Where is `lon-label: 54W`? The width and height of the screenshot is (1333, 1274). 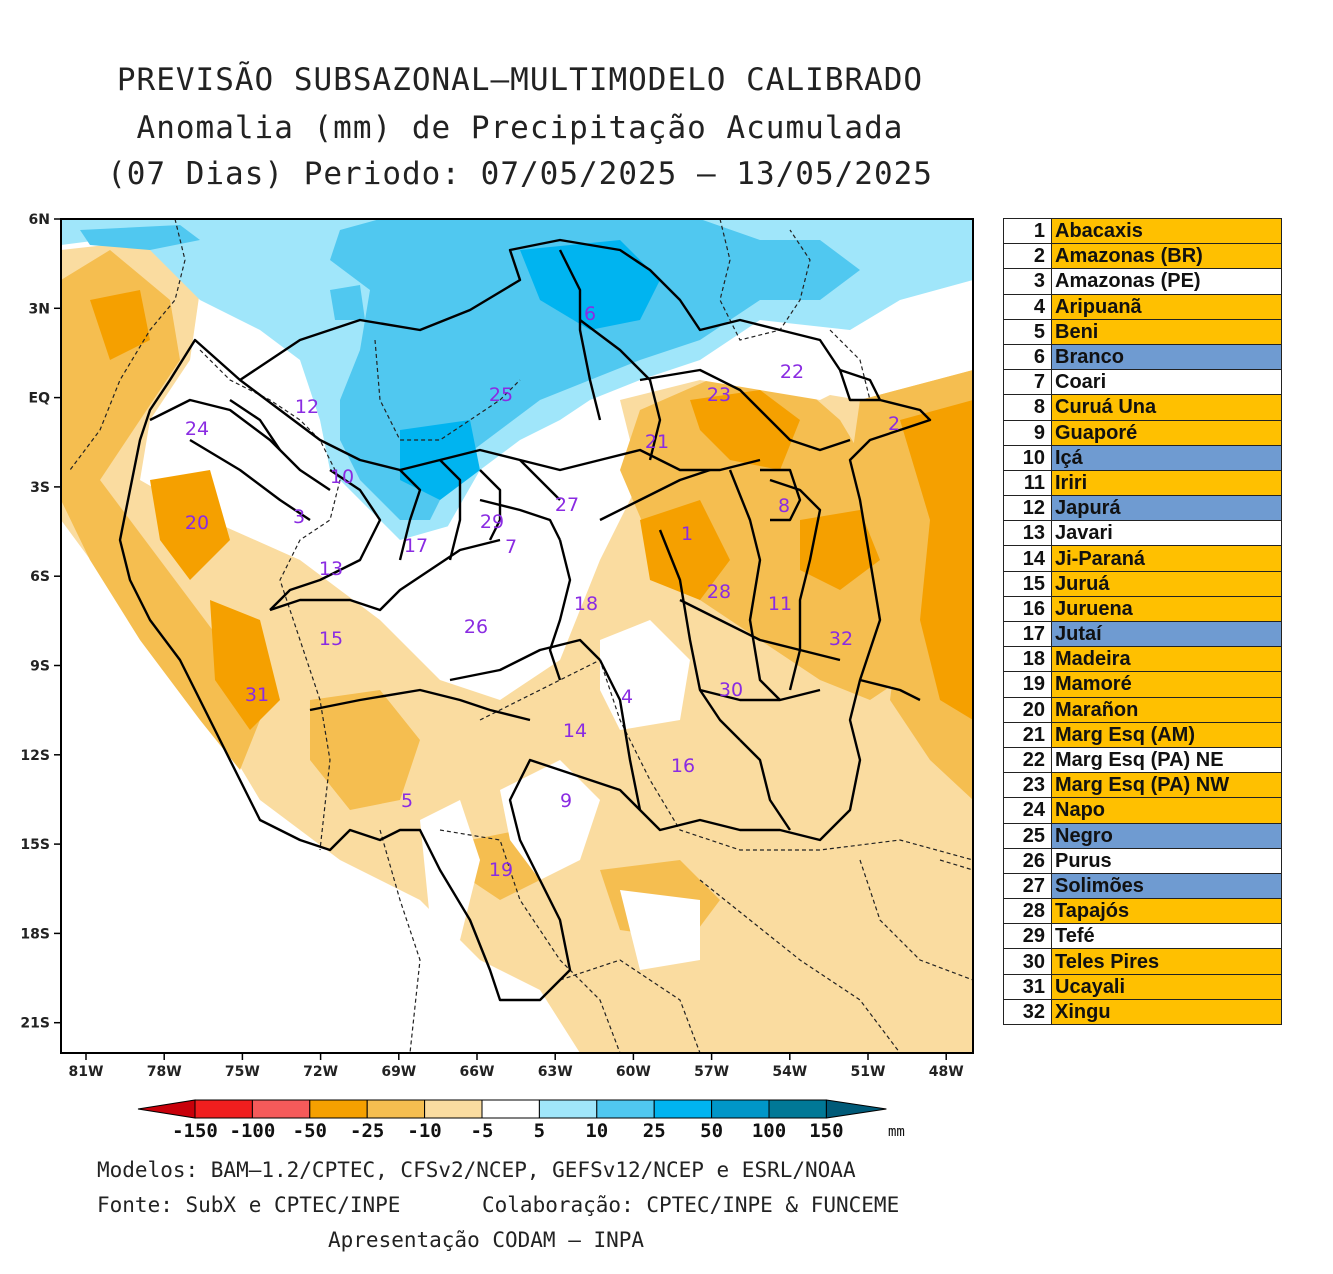
lon-label: 54W is located at coordinates (789, 1072).